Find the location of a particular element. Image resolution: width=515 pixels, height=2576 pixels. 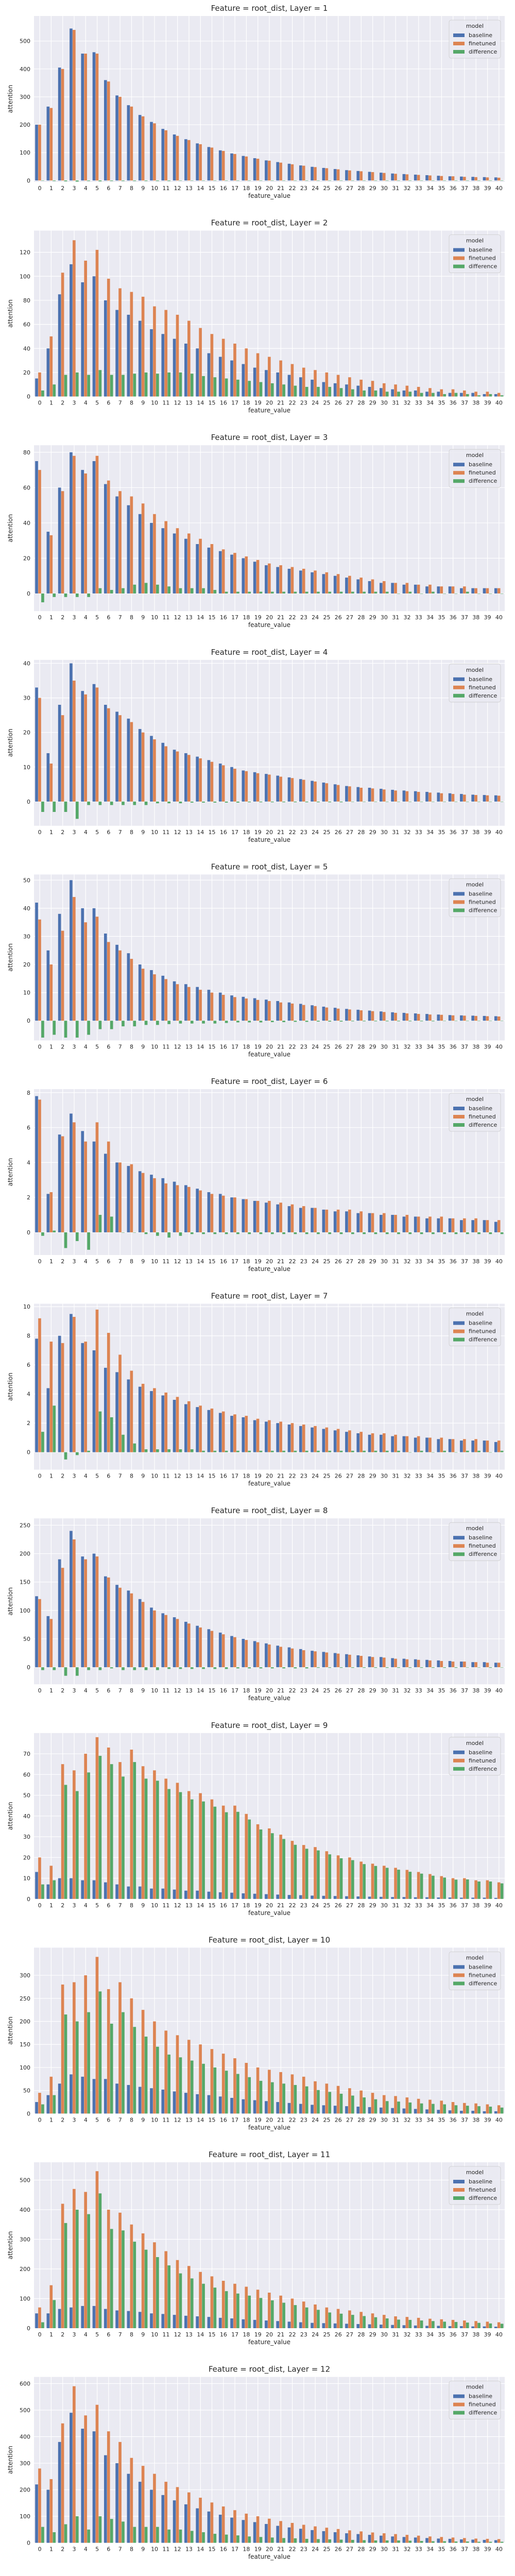

x-tick-label: 4 is located at coordinates (86, 2119).